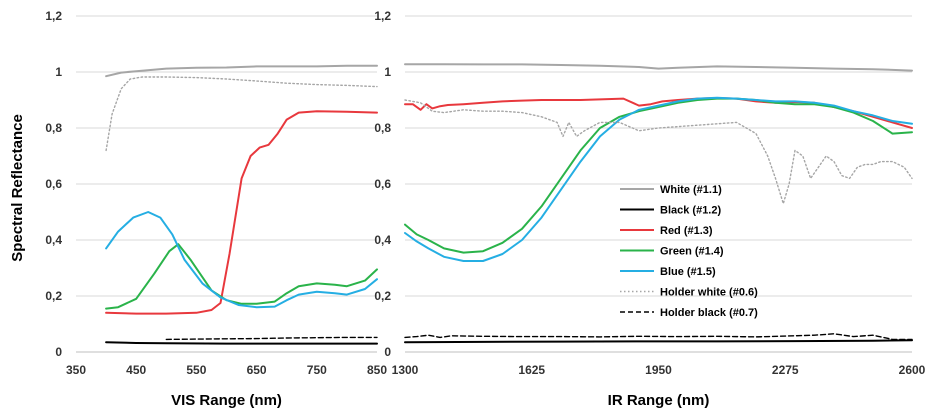  Describe the element at coordinates (692, 252) in the screenshot. I see `legend-label: Green (#1.4)` at that location.